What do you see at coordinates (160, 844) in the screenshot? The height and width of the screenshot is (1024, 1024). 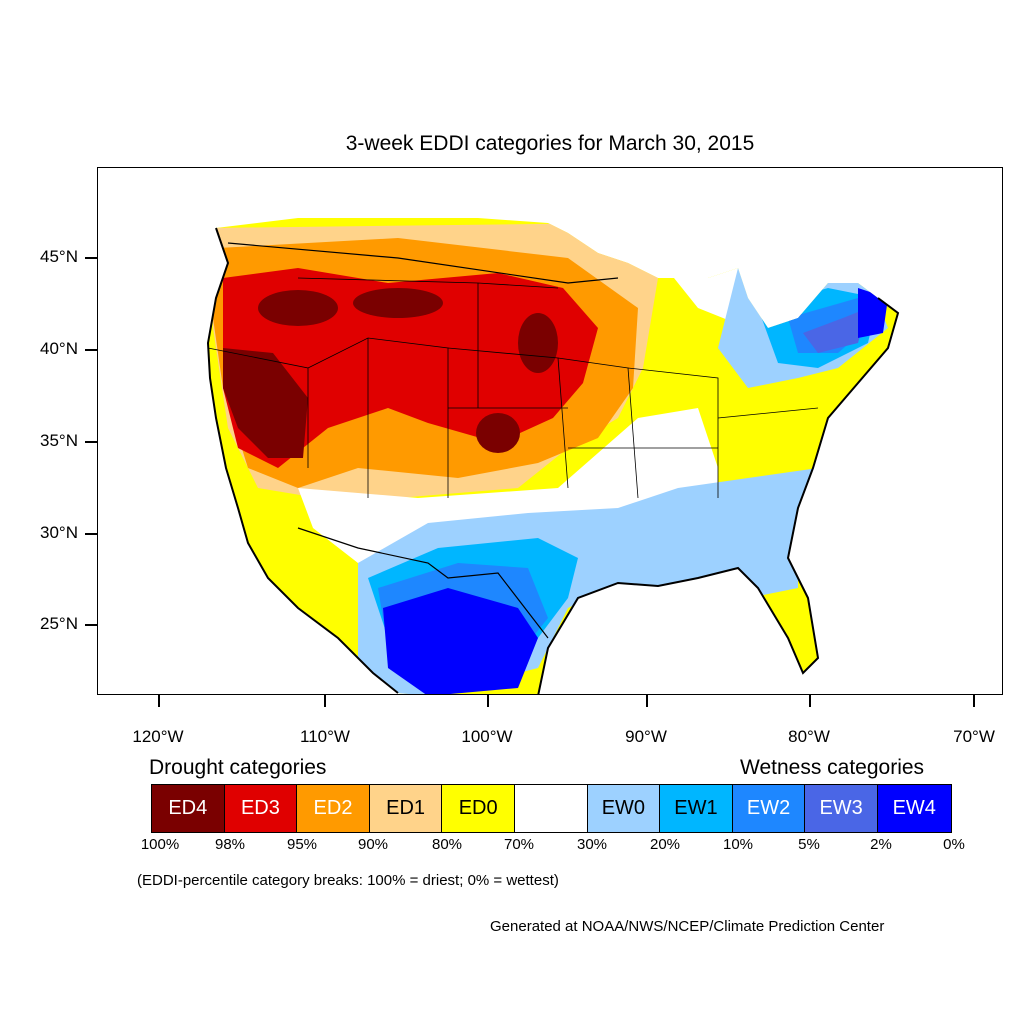 I see `break-label: 100%` at bounding box center [160, 844].